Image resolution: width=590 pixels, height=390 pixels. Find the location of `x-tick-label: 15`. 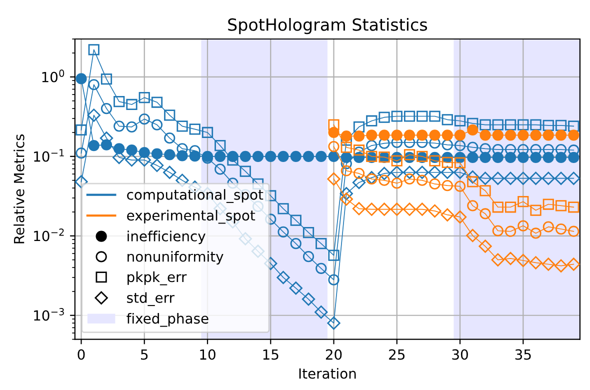

x-tick-label: 15 is located at coordinates (270, 354).